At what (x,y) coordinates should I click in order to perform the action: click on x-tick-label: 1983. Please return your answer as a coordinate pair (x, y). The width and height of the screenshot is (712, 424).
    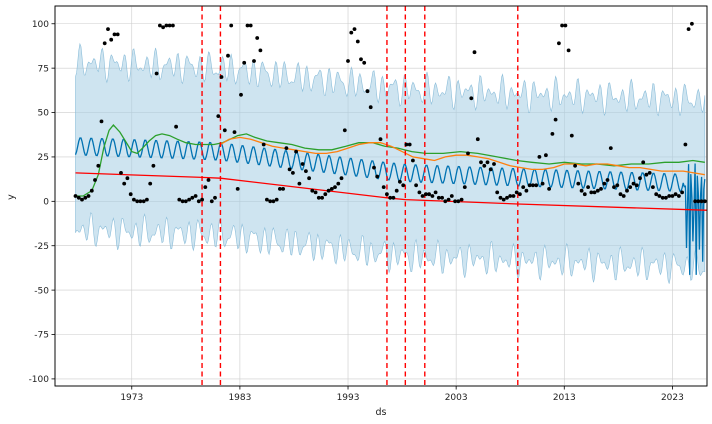
    Looking at the image, I should click on (239, 398).